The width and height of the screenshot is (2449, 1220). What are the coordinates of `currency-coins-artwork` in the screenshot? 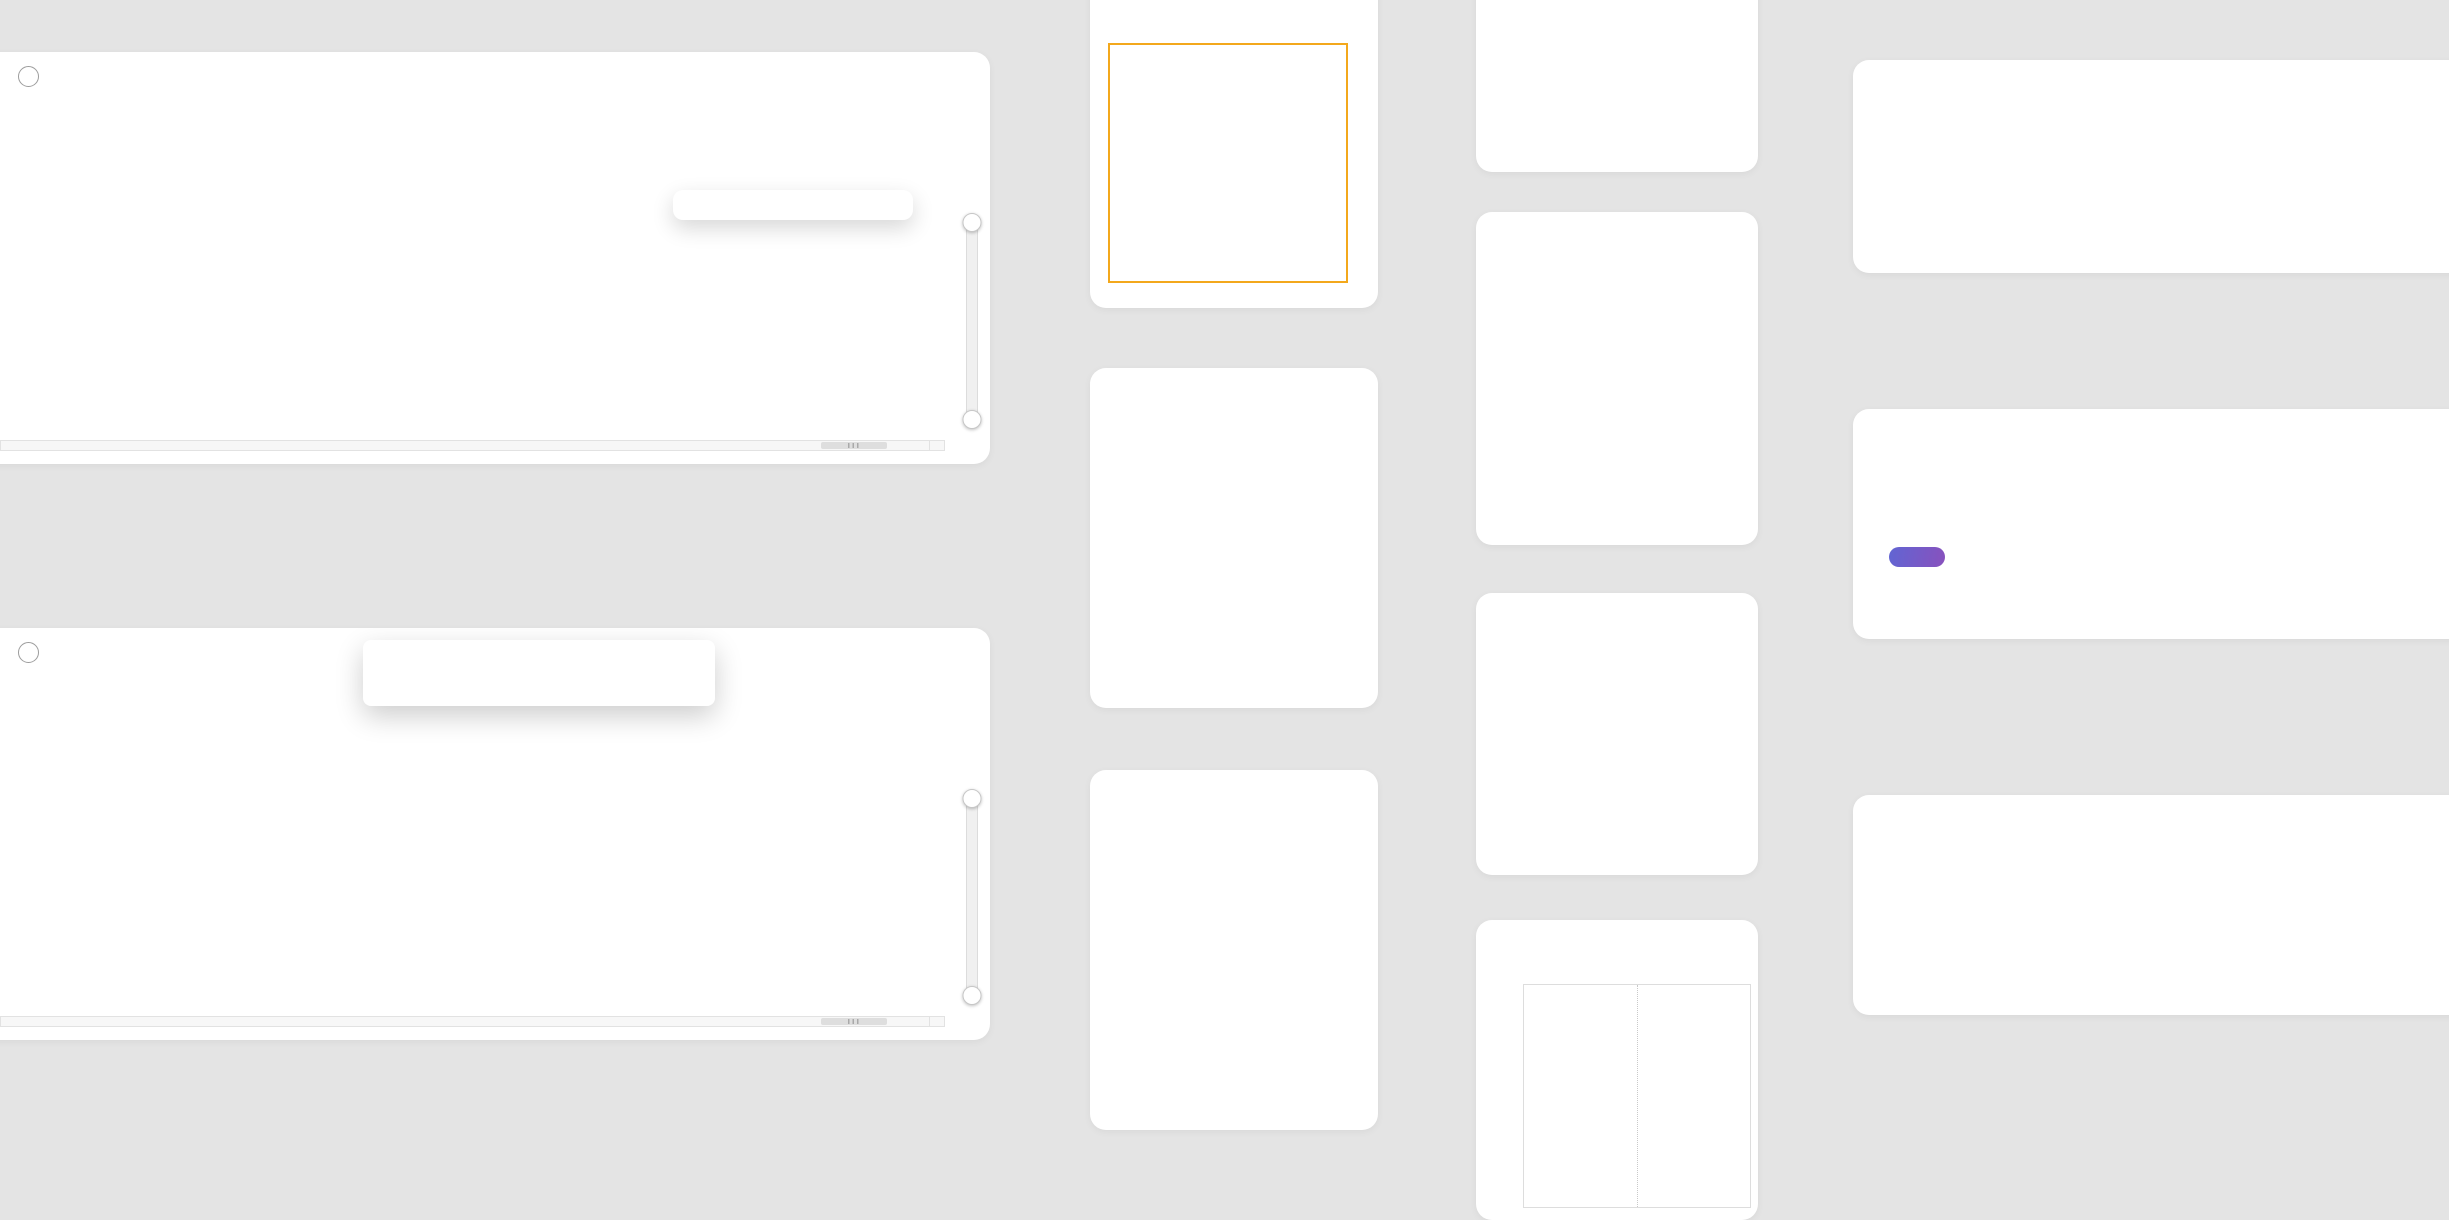 It's located at (2151, 905).